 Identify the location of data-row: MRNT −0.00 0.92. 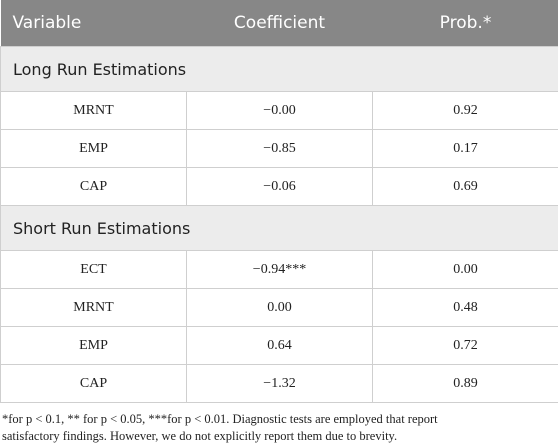
(279, 110).